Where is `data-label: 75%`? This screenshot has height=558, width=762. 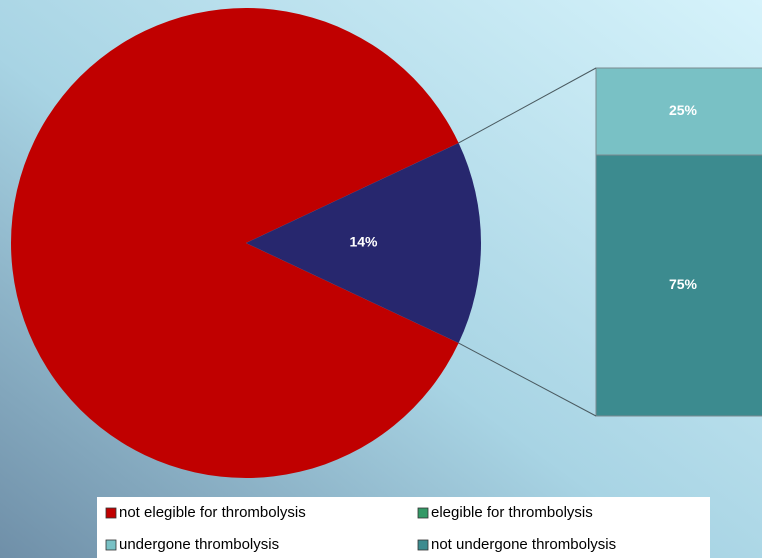 data-label: 75% is located at coordinates (683, 284).